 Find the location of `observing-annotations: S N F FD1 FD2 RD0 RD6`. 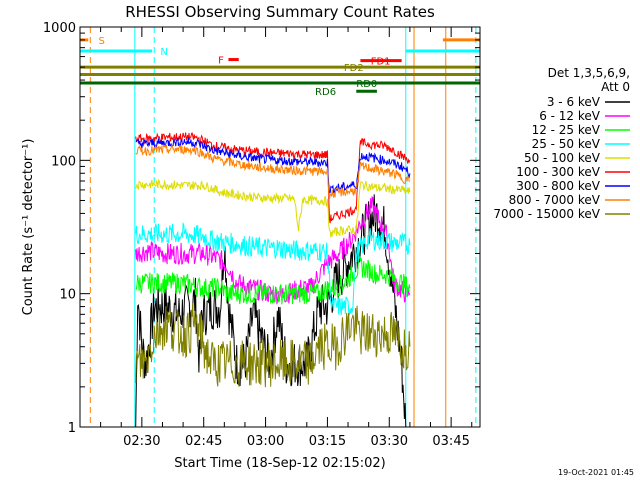

observing-annotations: S N F FD1 FD2 RD0 RD6 is located at coordinates (280, 67).